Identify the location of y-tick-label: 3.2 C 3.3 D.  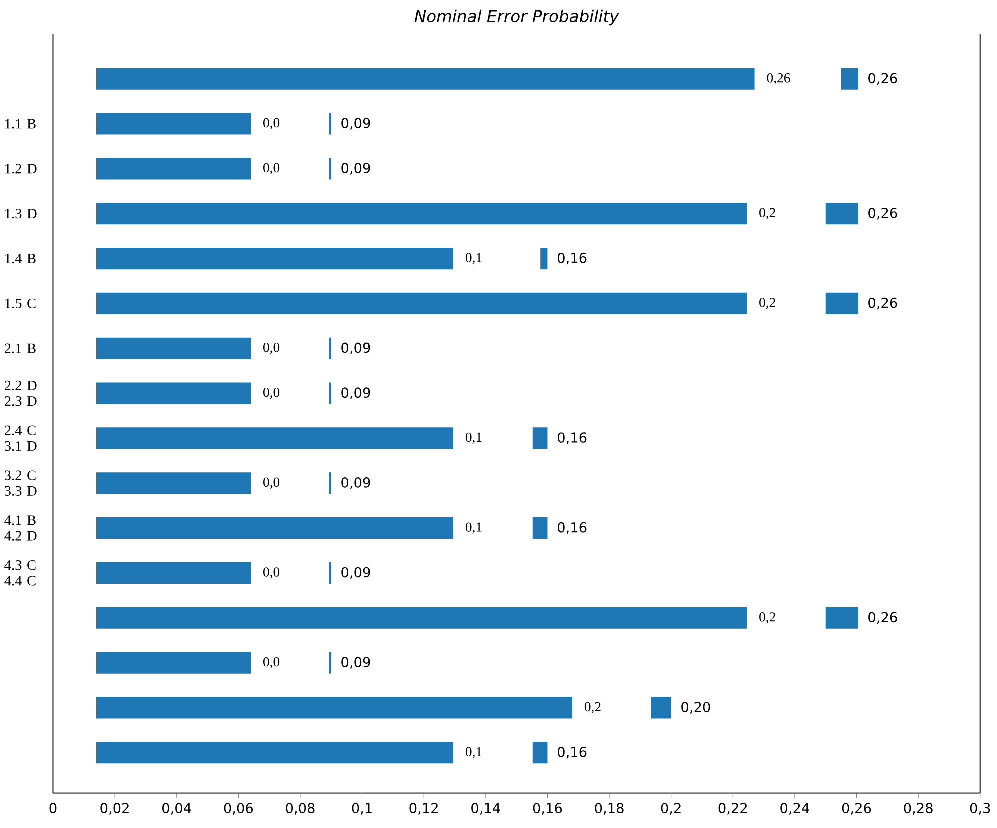
(21, 483).